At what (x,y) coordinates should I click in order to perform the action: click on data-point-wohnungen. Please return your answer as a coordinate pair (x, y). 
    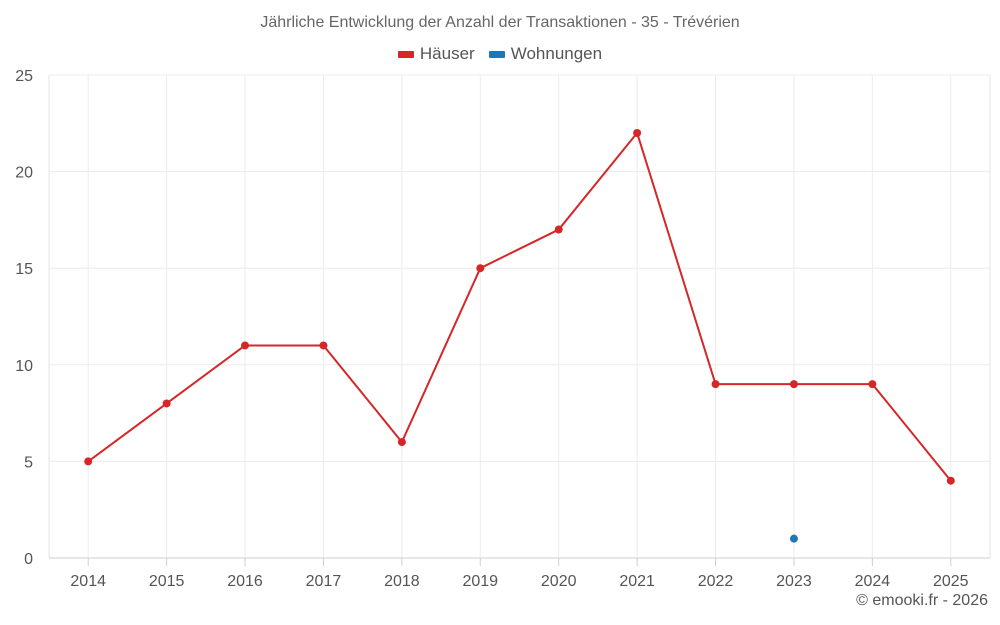
    Looking at the image, I should click on (793, 538).